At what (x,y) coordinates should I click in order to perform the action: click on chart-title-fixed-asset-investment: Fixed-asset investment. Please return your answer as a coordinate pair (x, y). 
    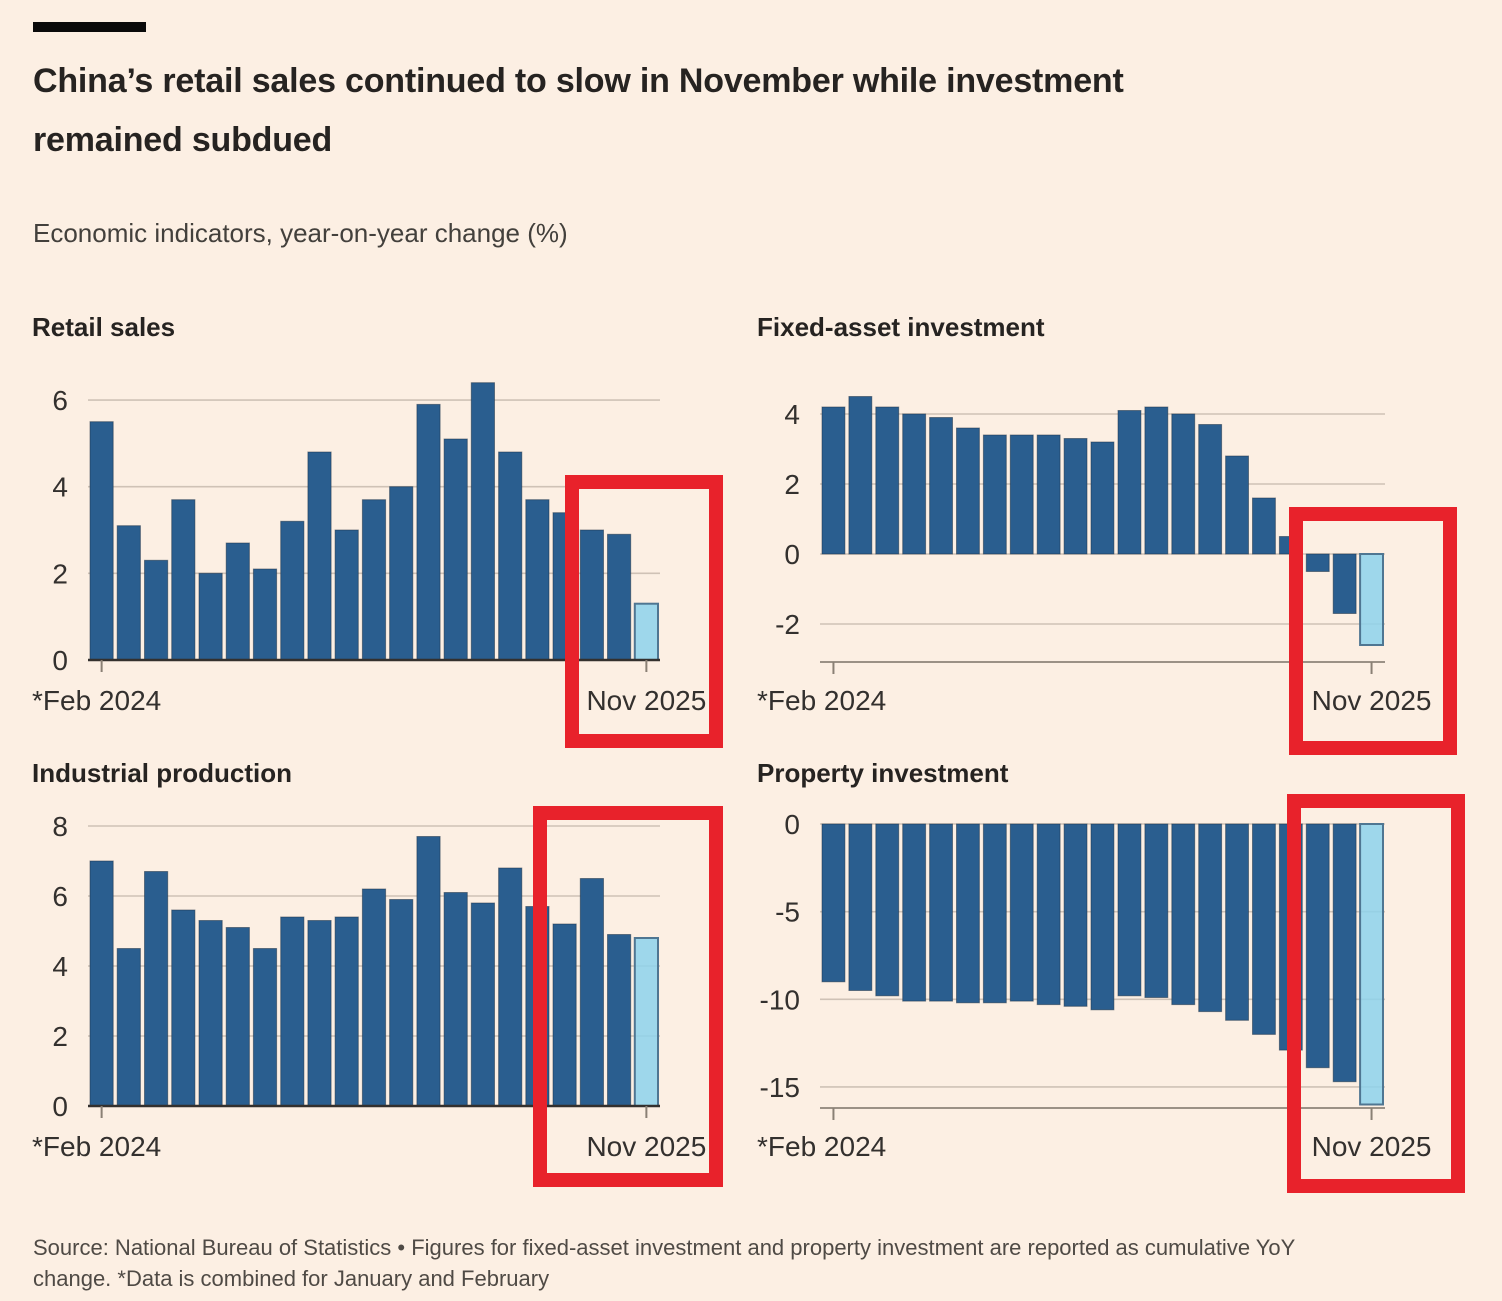
    Looking at the image, I should click on (901, 327).